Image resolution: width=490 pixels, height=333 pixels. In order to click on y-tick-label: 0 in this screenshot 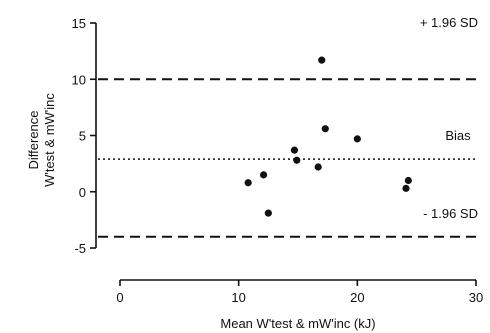, I will do `click(82, 192)`.